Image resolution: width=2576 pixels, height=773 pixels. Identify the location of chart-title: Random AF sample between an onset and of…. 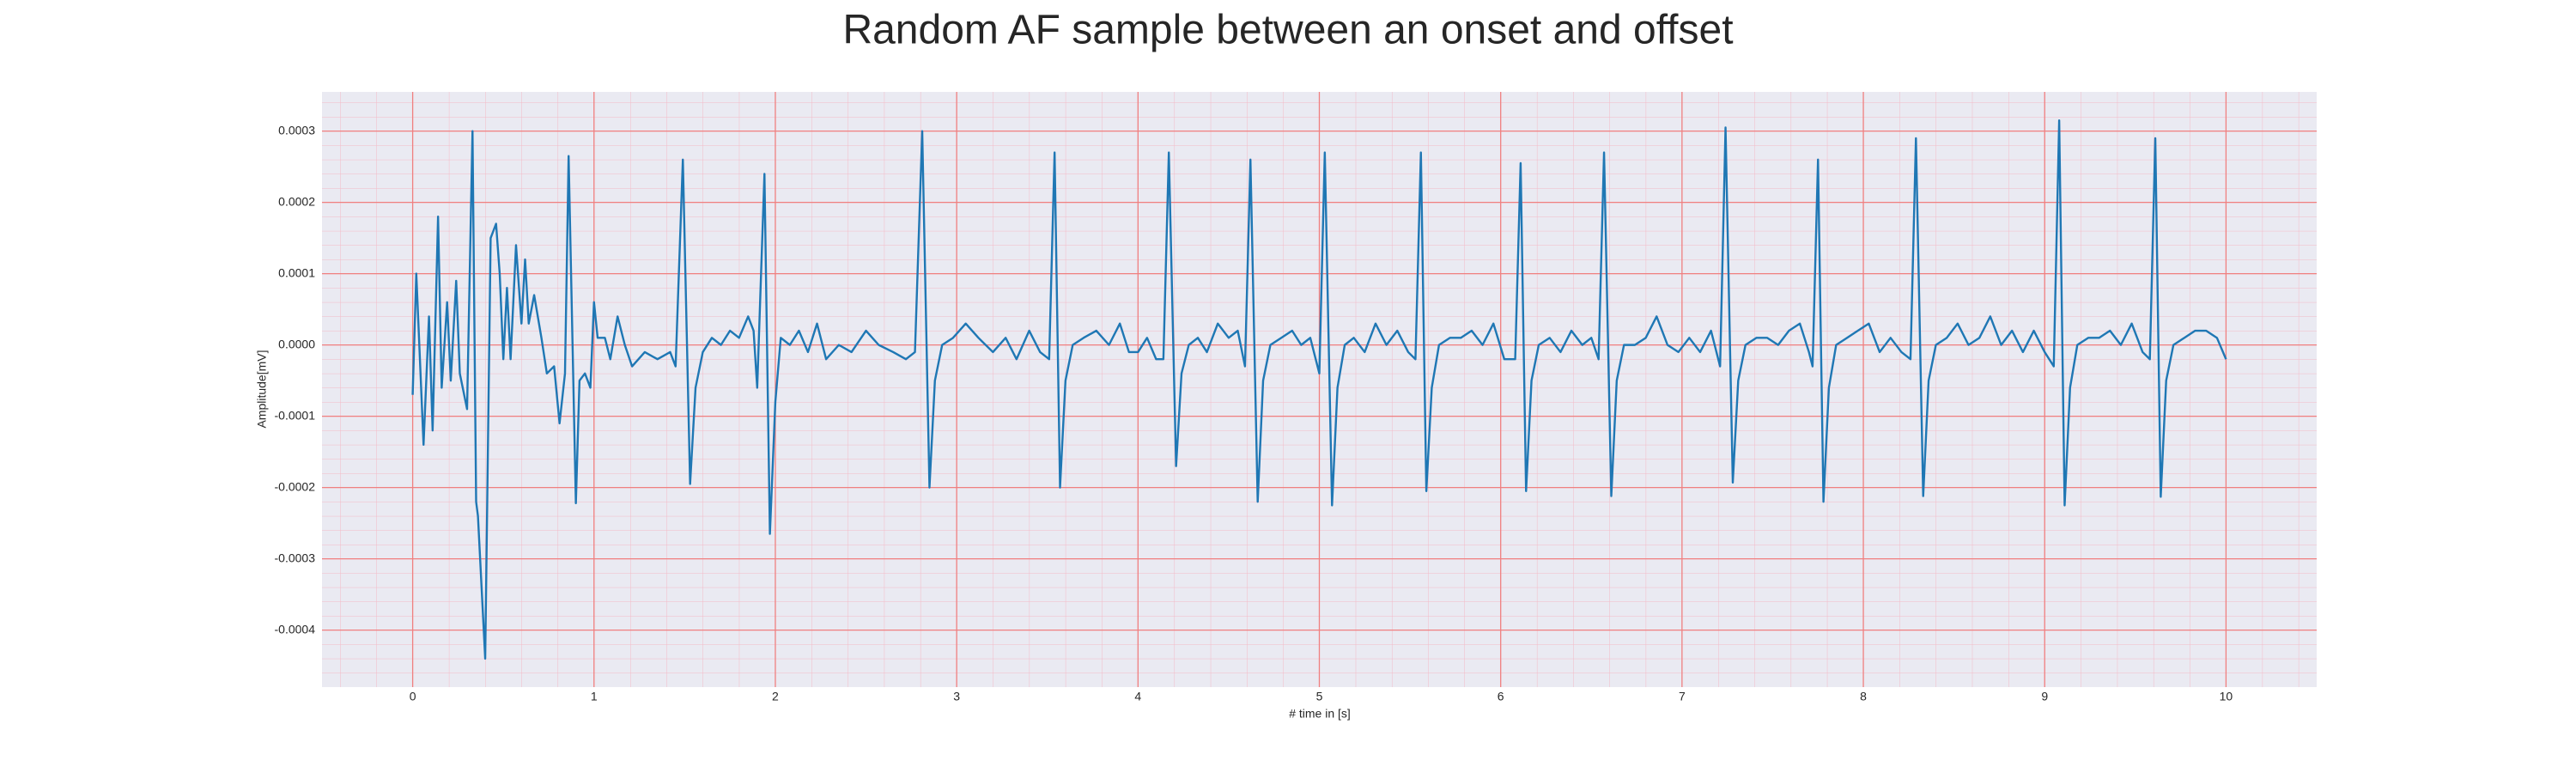
(1287, 30).